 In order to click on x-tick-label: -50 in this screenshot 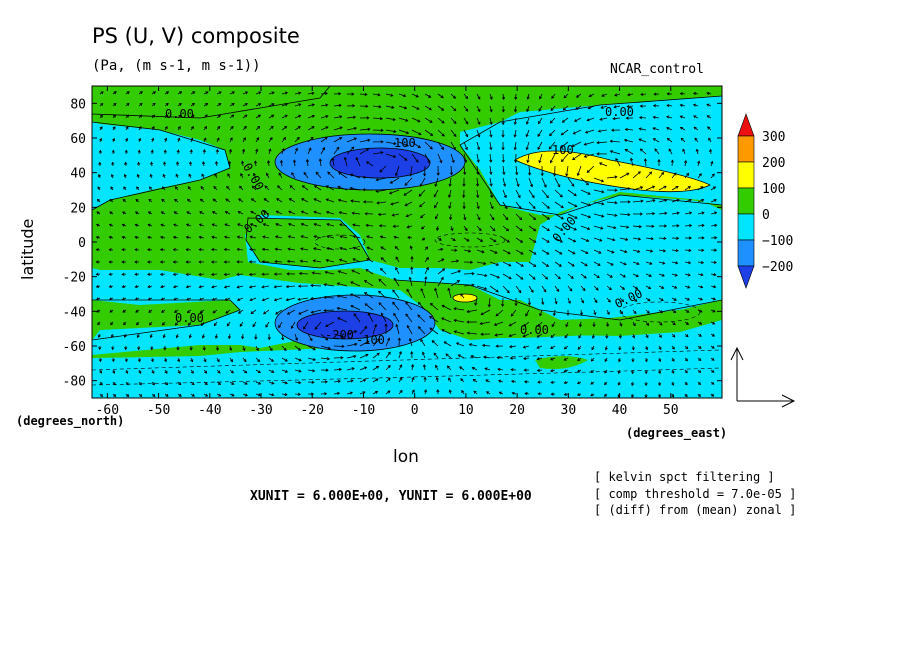, I will do `click(158, 410)`.